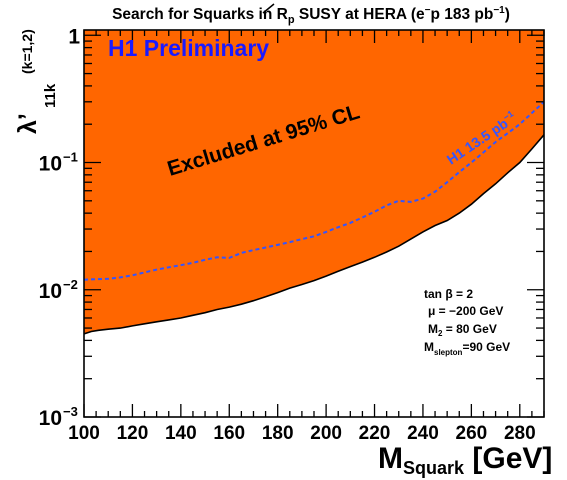 This screenshot has width=567, height=480. What do you see at coordinates (74, 36) in the screenshot?
I see `y-tick-label: 1` at bounding box center [74, 36].